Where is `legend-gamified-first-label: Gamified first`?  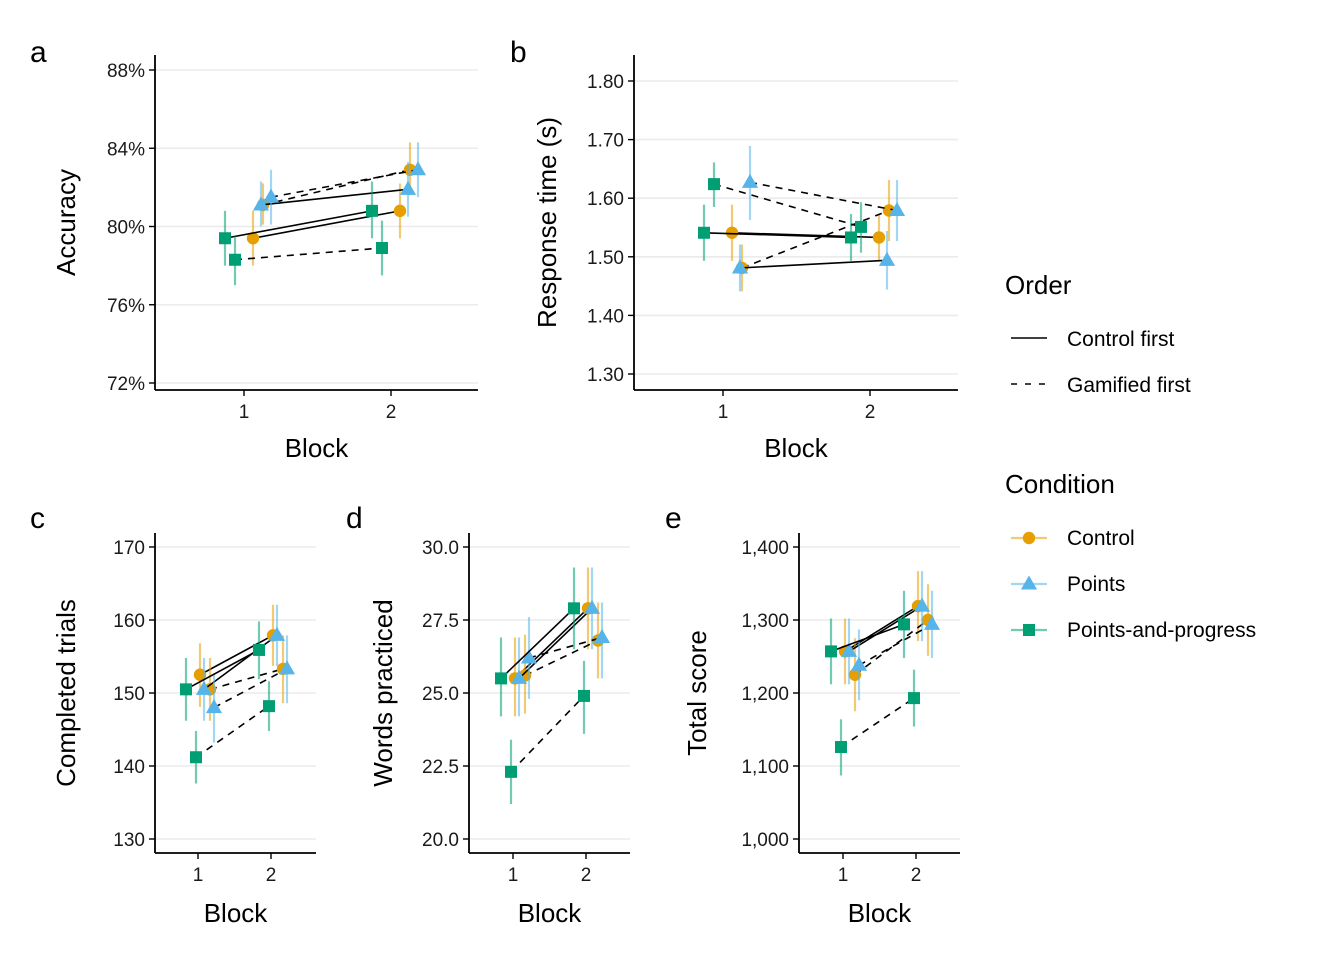
legend-gamified-first-label: Gamified first is located at coordinates (1129, 385).